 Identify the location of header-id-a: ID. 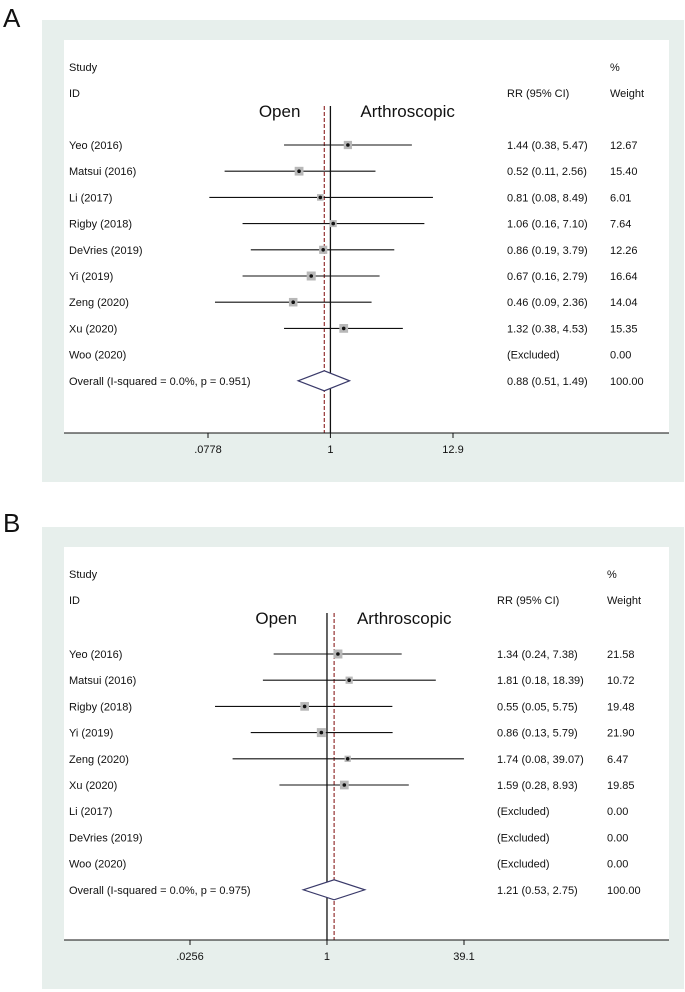
(74, 94).